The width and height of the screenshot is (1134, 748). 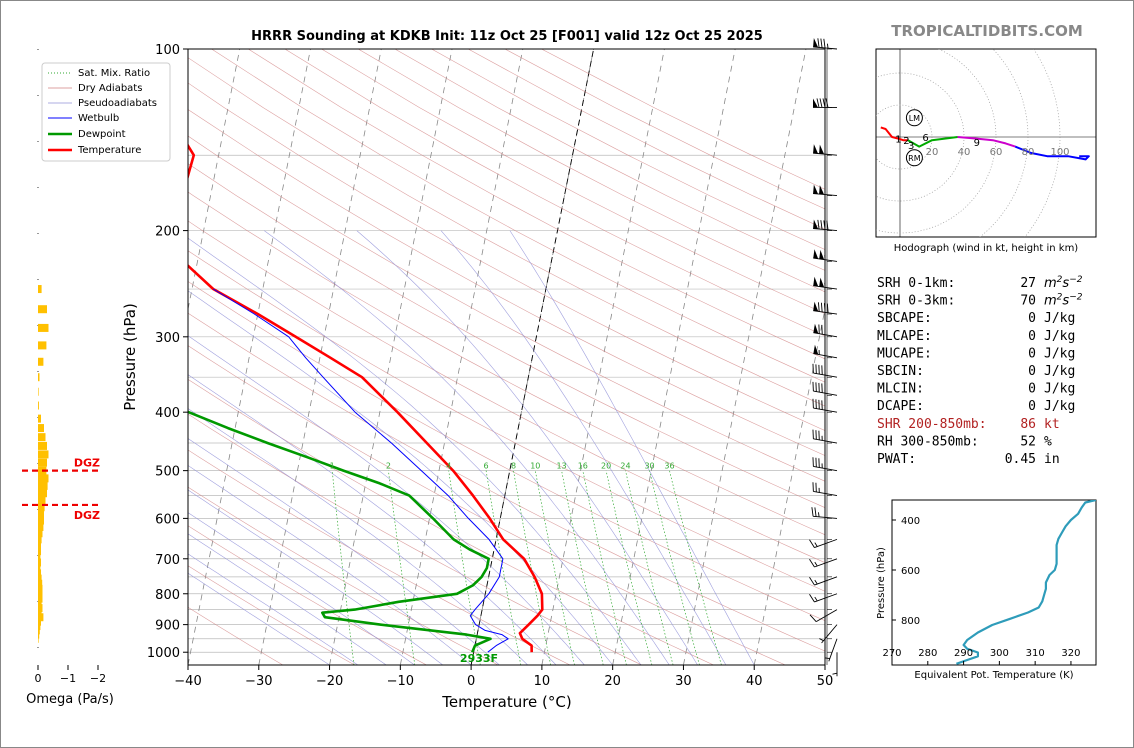 What do you see at coordinates (1070, 653) in the screenshot?
I see `theta-e-xtick-label: 320` at bounding box center [1070, 653].